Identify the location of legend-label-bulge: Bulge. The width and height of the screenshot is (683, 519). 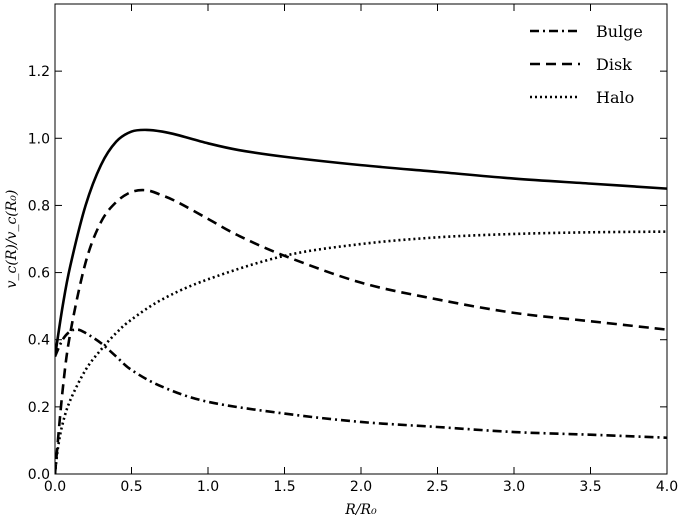
(619, 31).